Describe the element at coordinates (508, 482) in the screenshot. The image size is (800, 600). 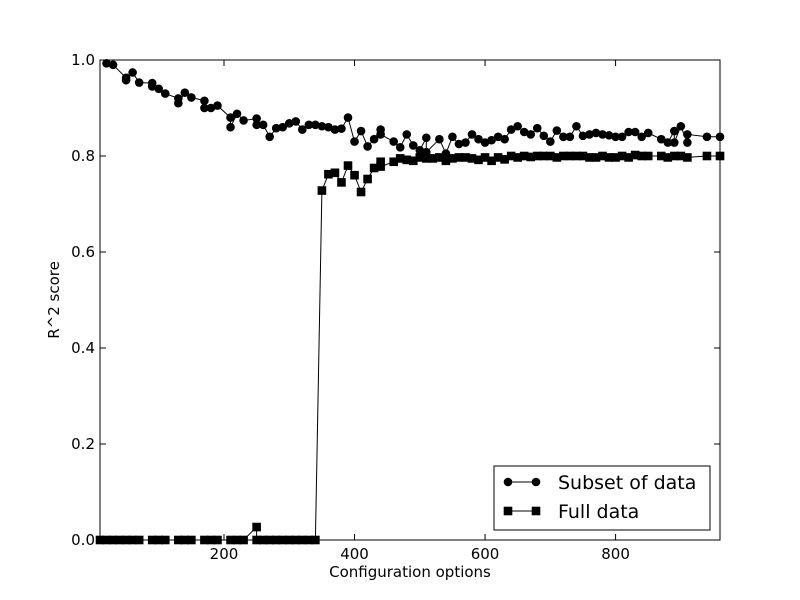
I see `legend-marker` at that location.